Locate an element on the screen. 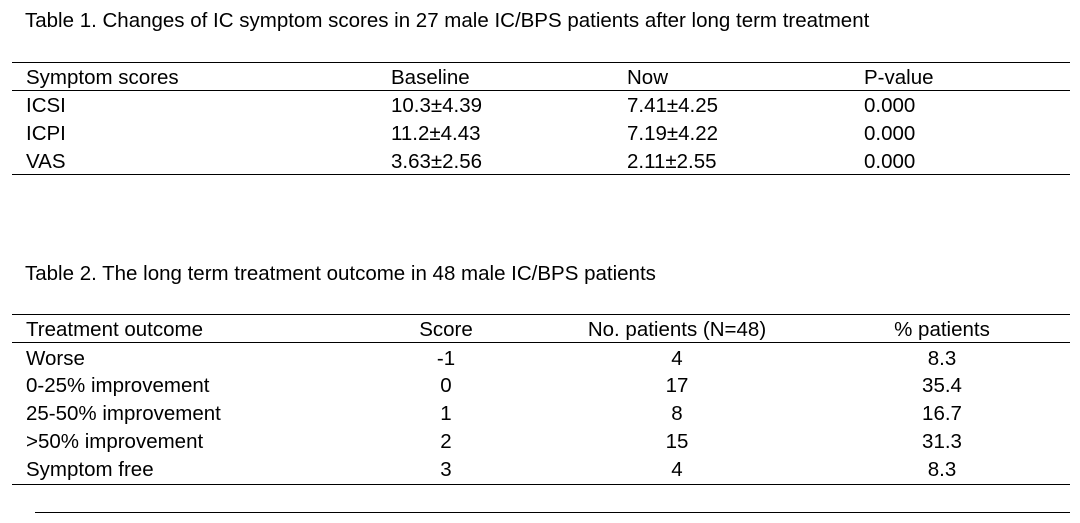  table2-row1-score: -1 is located at coordinates (446, 358).